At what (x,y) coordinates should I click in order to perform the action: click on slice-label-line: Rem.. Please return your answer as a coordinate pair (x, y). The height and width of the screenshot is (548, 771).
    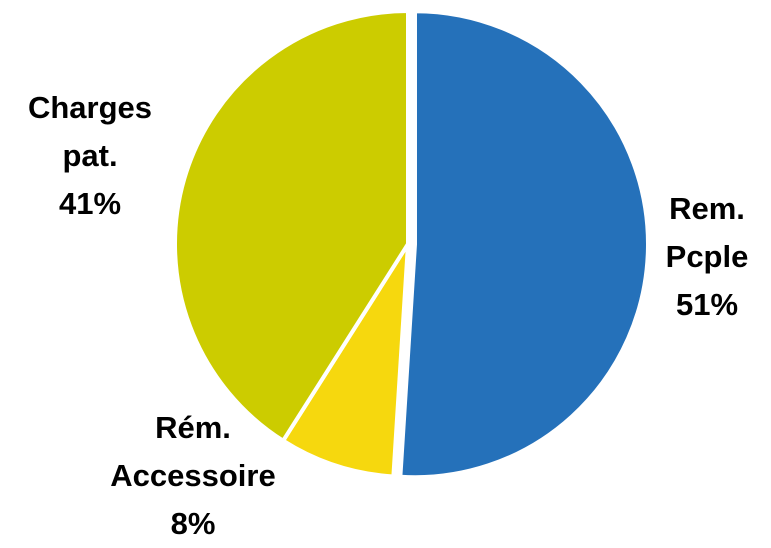
    Looking at the image, I should click on (707, 208).